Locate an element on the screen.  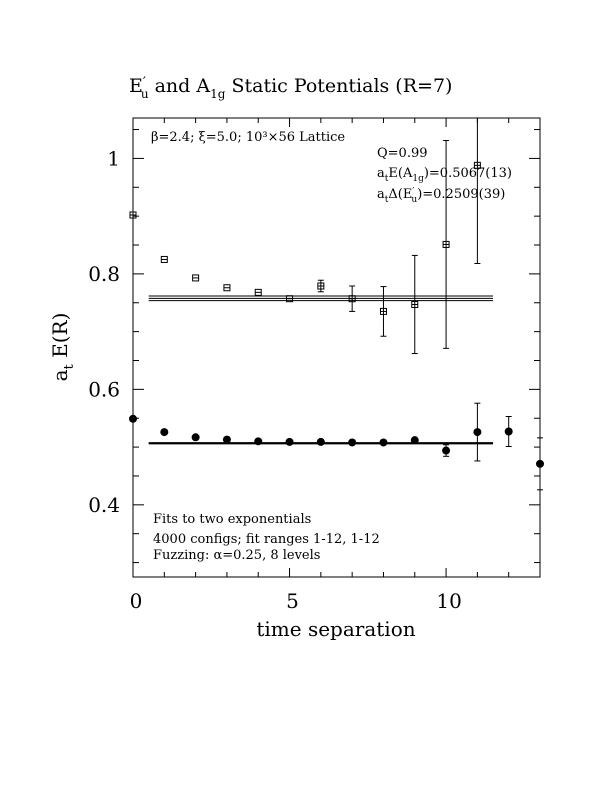
y-label-sub: t is located at coordinates (69, 366).